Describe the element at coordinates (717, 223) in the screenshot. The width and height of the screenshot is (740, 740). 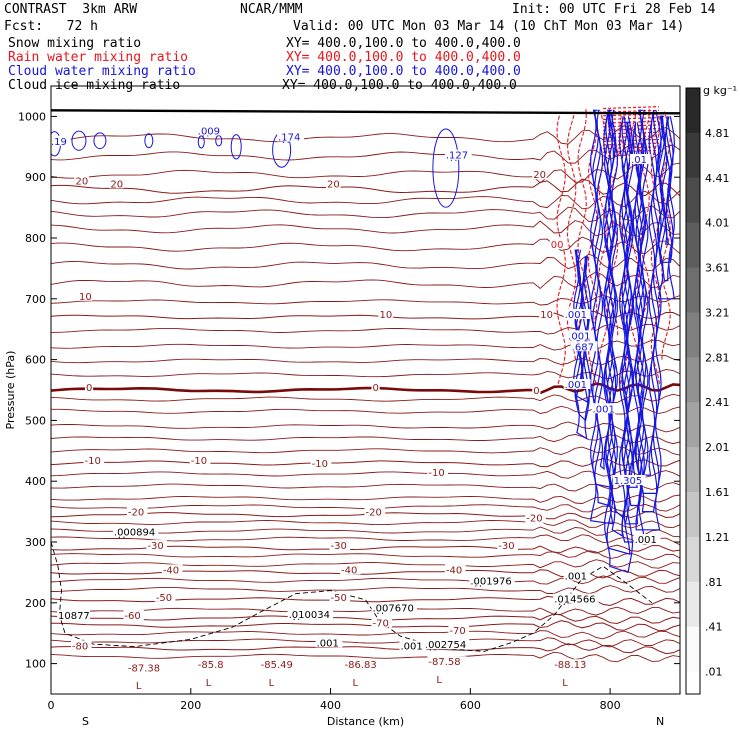
I see `colorbar-label: 4.01` at that location.